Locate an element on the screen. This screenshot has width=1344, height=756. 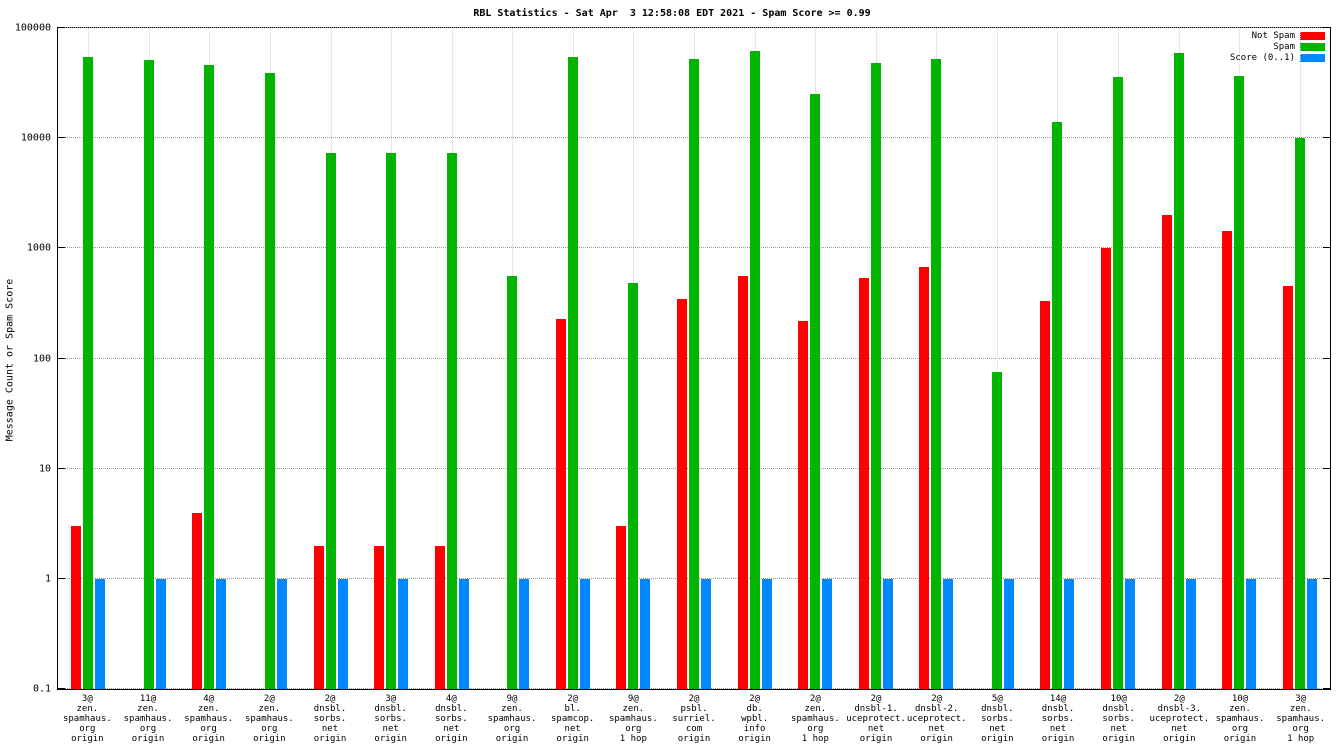
x-tick-label: 3@ dnsbl. sorbs. net origin is located at coordinates (390, 719).